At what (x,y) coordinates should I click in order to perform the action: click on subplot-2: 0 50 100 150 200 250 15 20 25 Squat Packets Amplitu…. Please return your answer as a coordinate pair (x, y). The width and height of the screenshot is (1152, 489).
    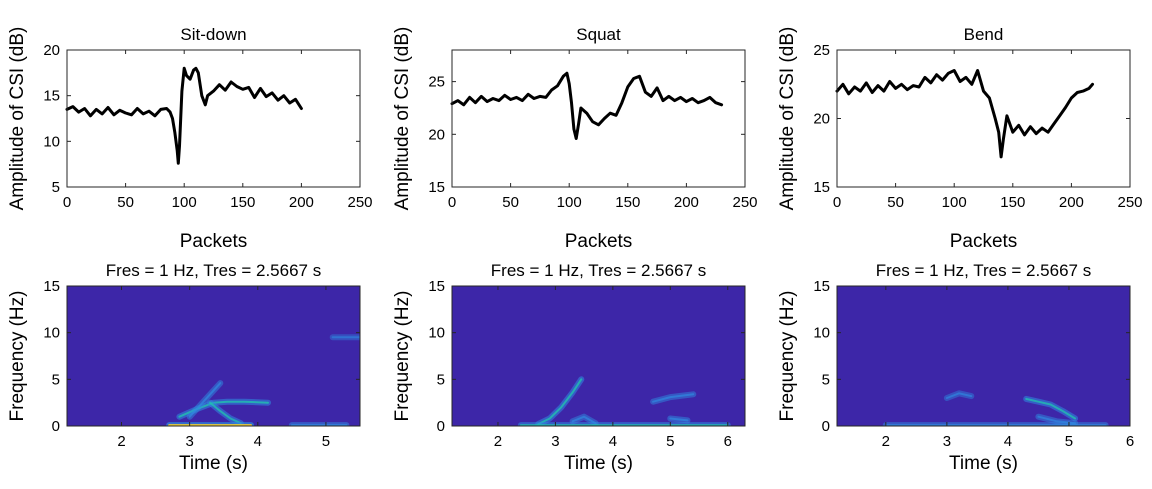
    Looking at the image, I should click on (575, 138).